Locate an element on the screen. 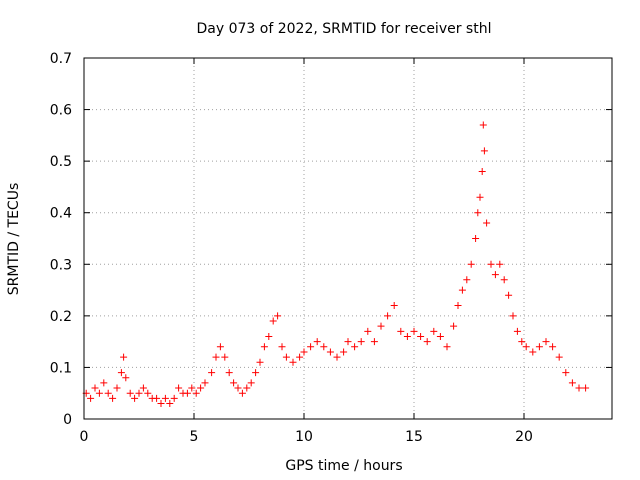  y-tick-label: 0.4 is located at coordinates (61, 214).